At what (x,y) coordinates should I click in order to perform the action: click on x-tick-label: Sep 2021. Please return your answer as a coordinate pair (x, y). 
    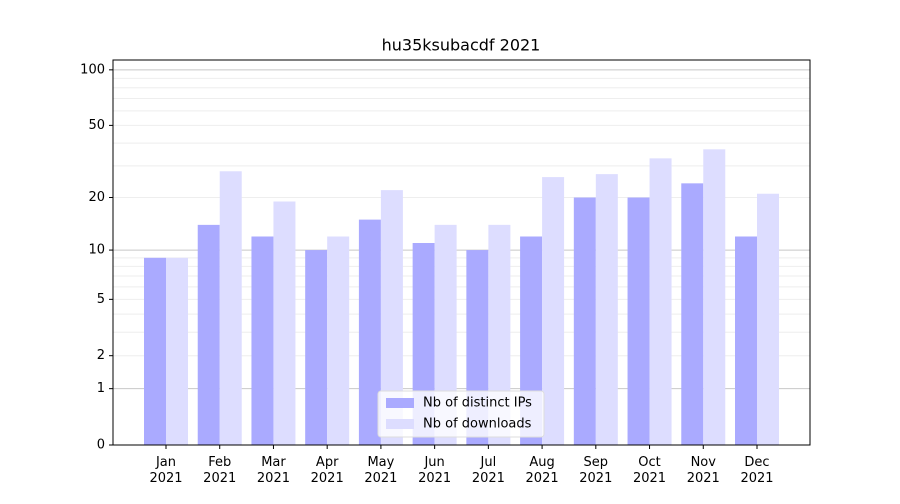
    Looking at the image, I should click on (595, 470).